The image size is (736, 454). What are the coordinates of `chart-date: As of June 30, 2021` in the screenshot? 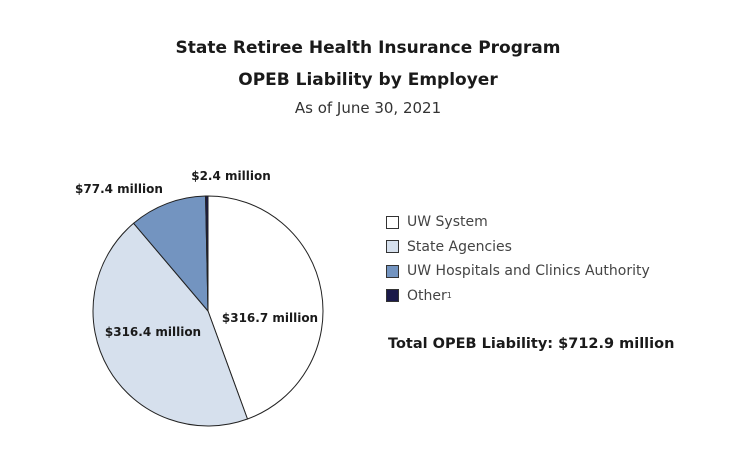 It's located at (368, 108).